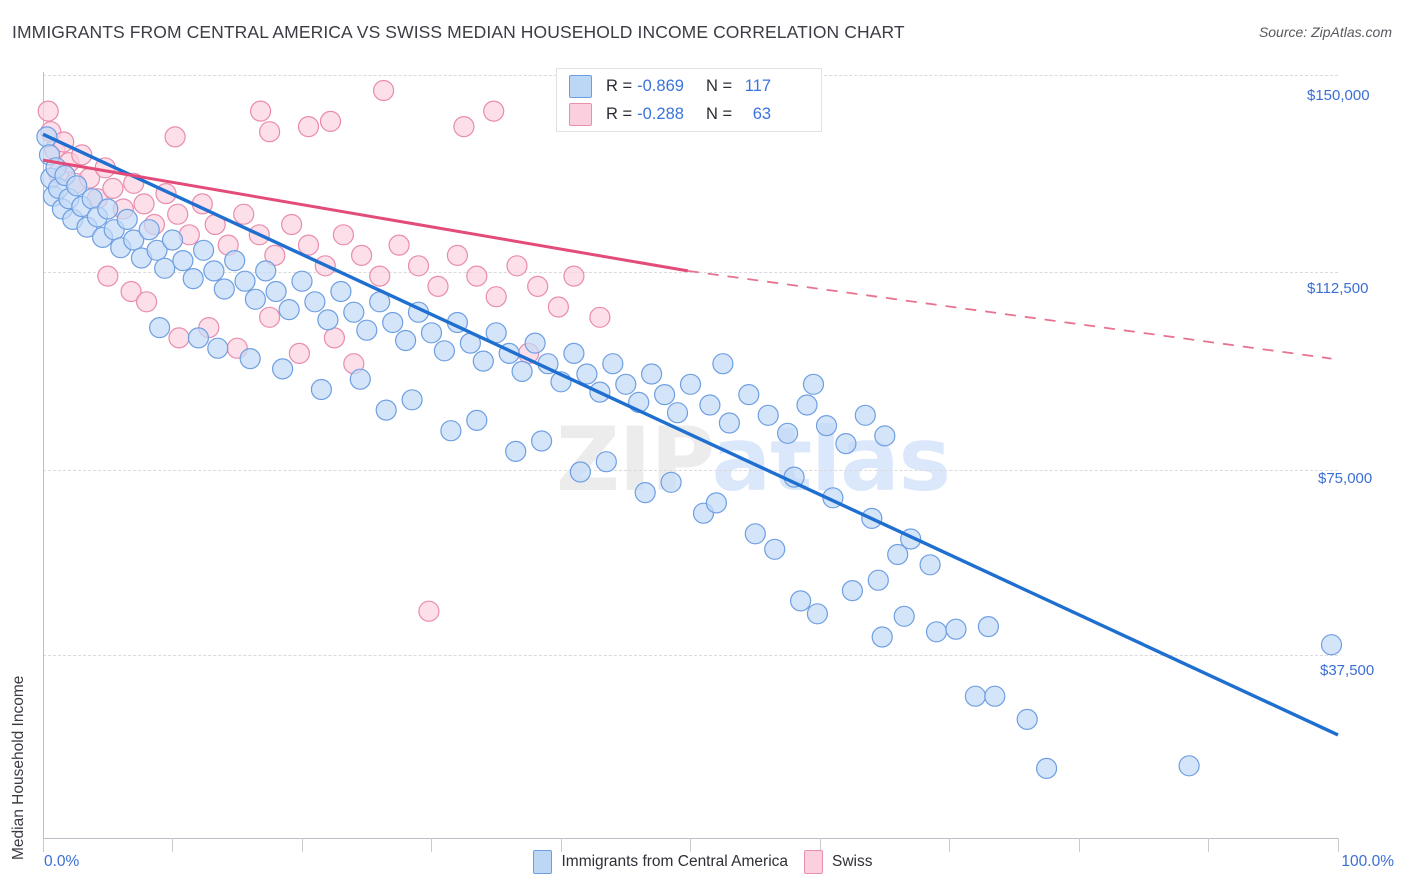 The width and height of the screenshot is (1406, 892). Describe the element at coordinates (1338, 288) in the screenshot. I see `y-tick-label-112500: $112,500` at that location.